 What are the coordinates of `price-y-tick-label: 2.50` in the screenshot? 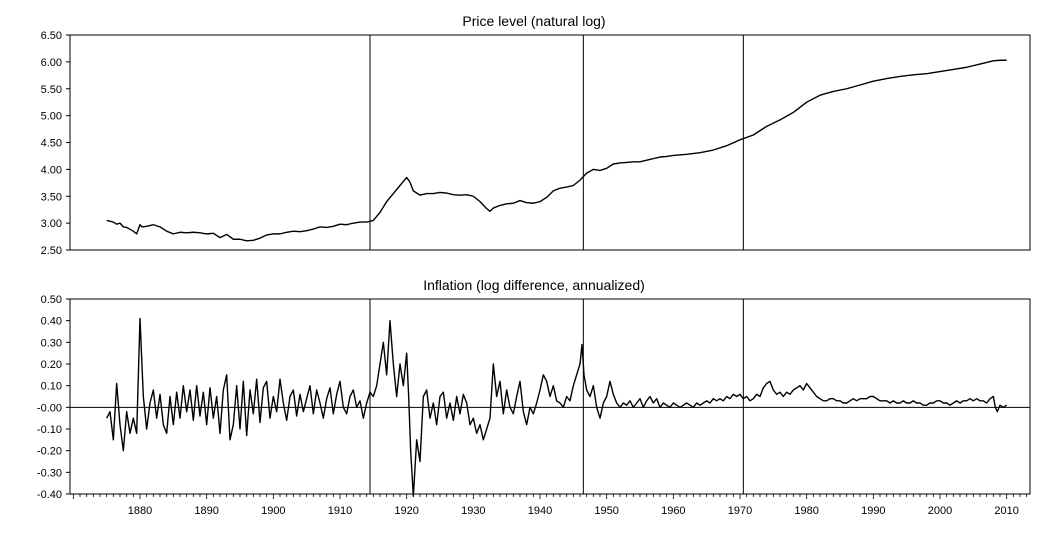 It's located at (51, 251).